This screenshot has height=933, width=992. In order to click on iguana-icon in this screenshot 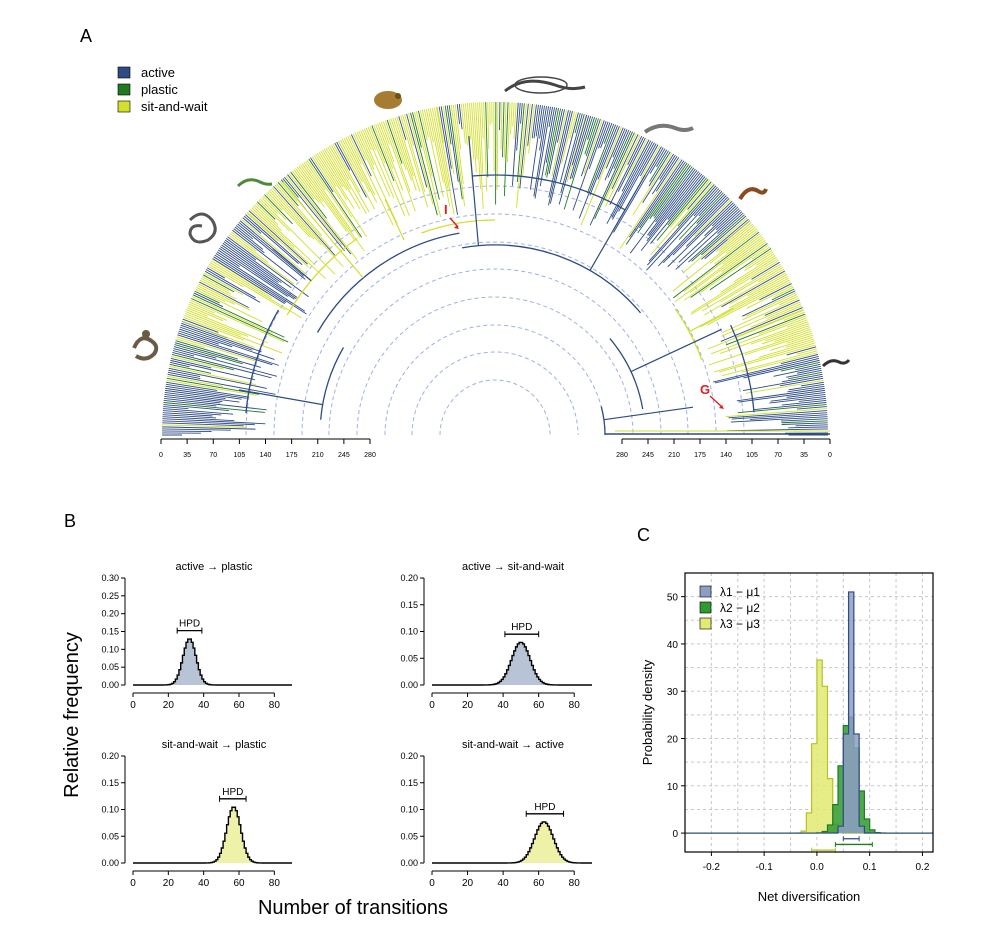, I will do `click(545, 85)`.